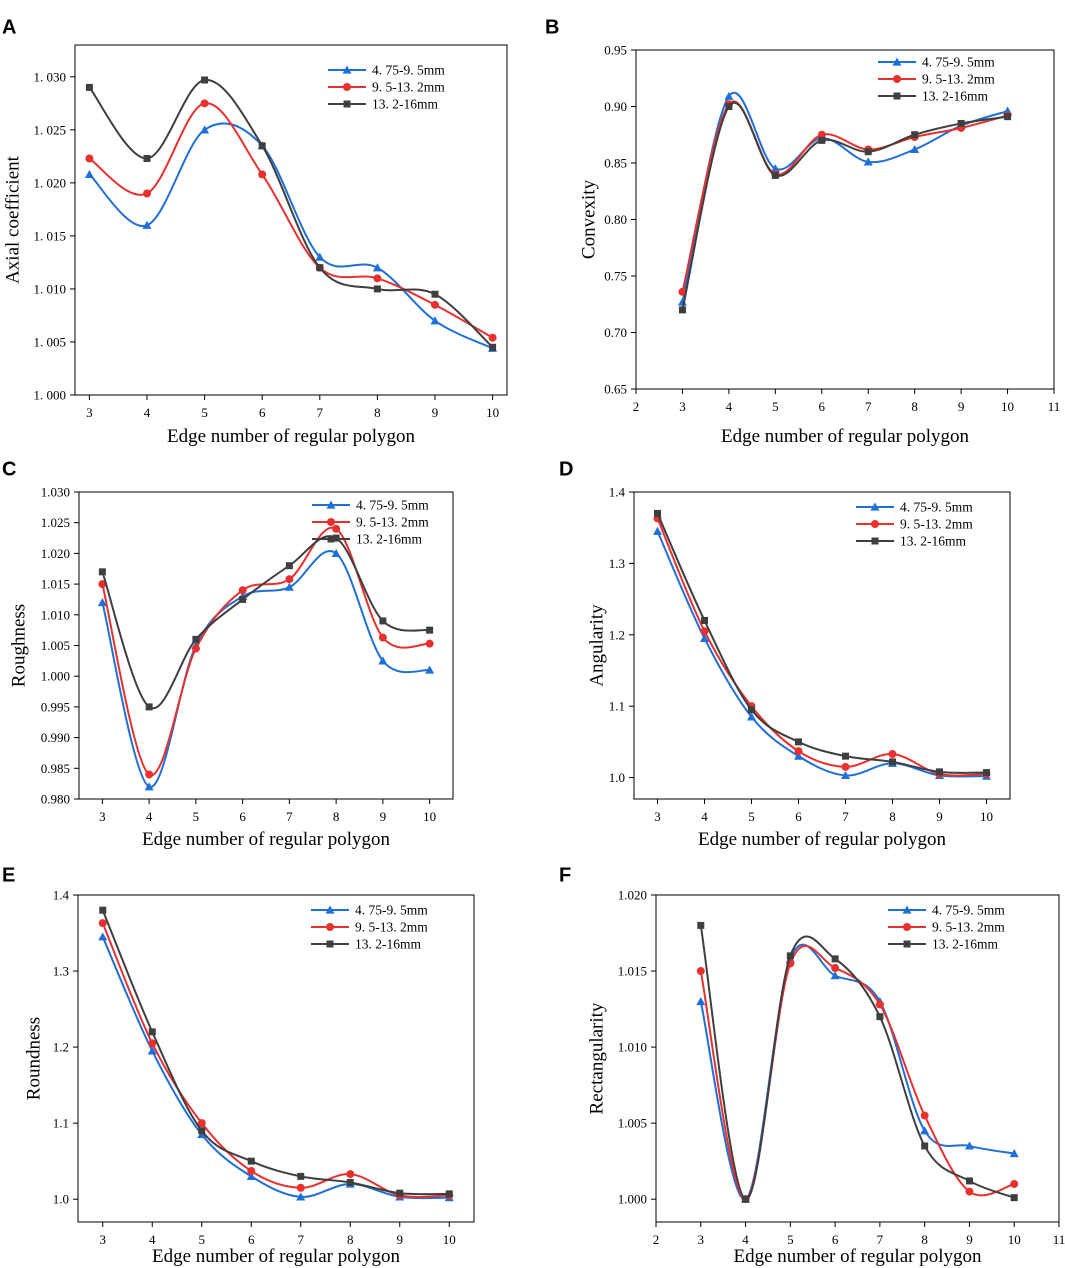 This screenshot has height=1268, width=1065. I want to click on panel-letter: C, so click(9, 470).